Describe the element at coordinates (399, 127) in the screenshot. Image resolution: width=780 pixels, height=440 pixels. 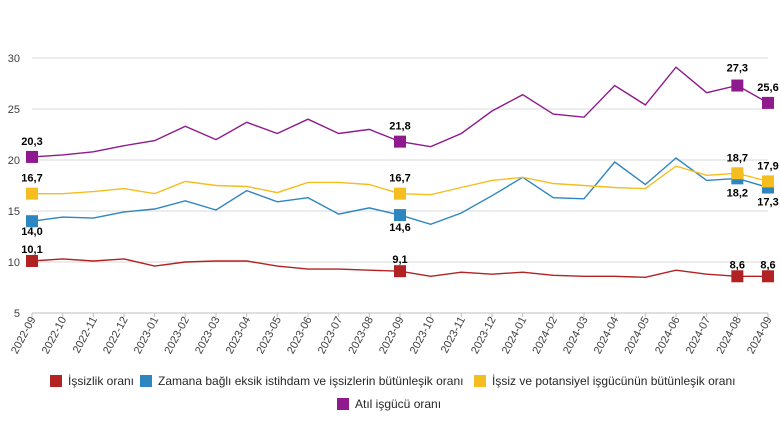
I see `series-3-label-12: 21,8` at that location.